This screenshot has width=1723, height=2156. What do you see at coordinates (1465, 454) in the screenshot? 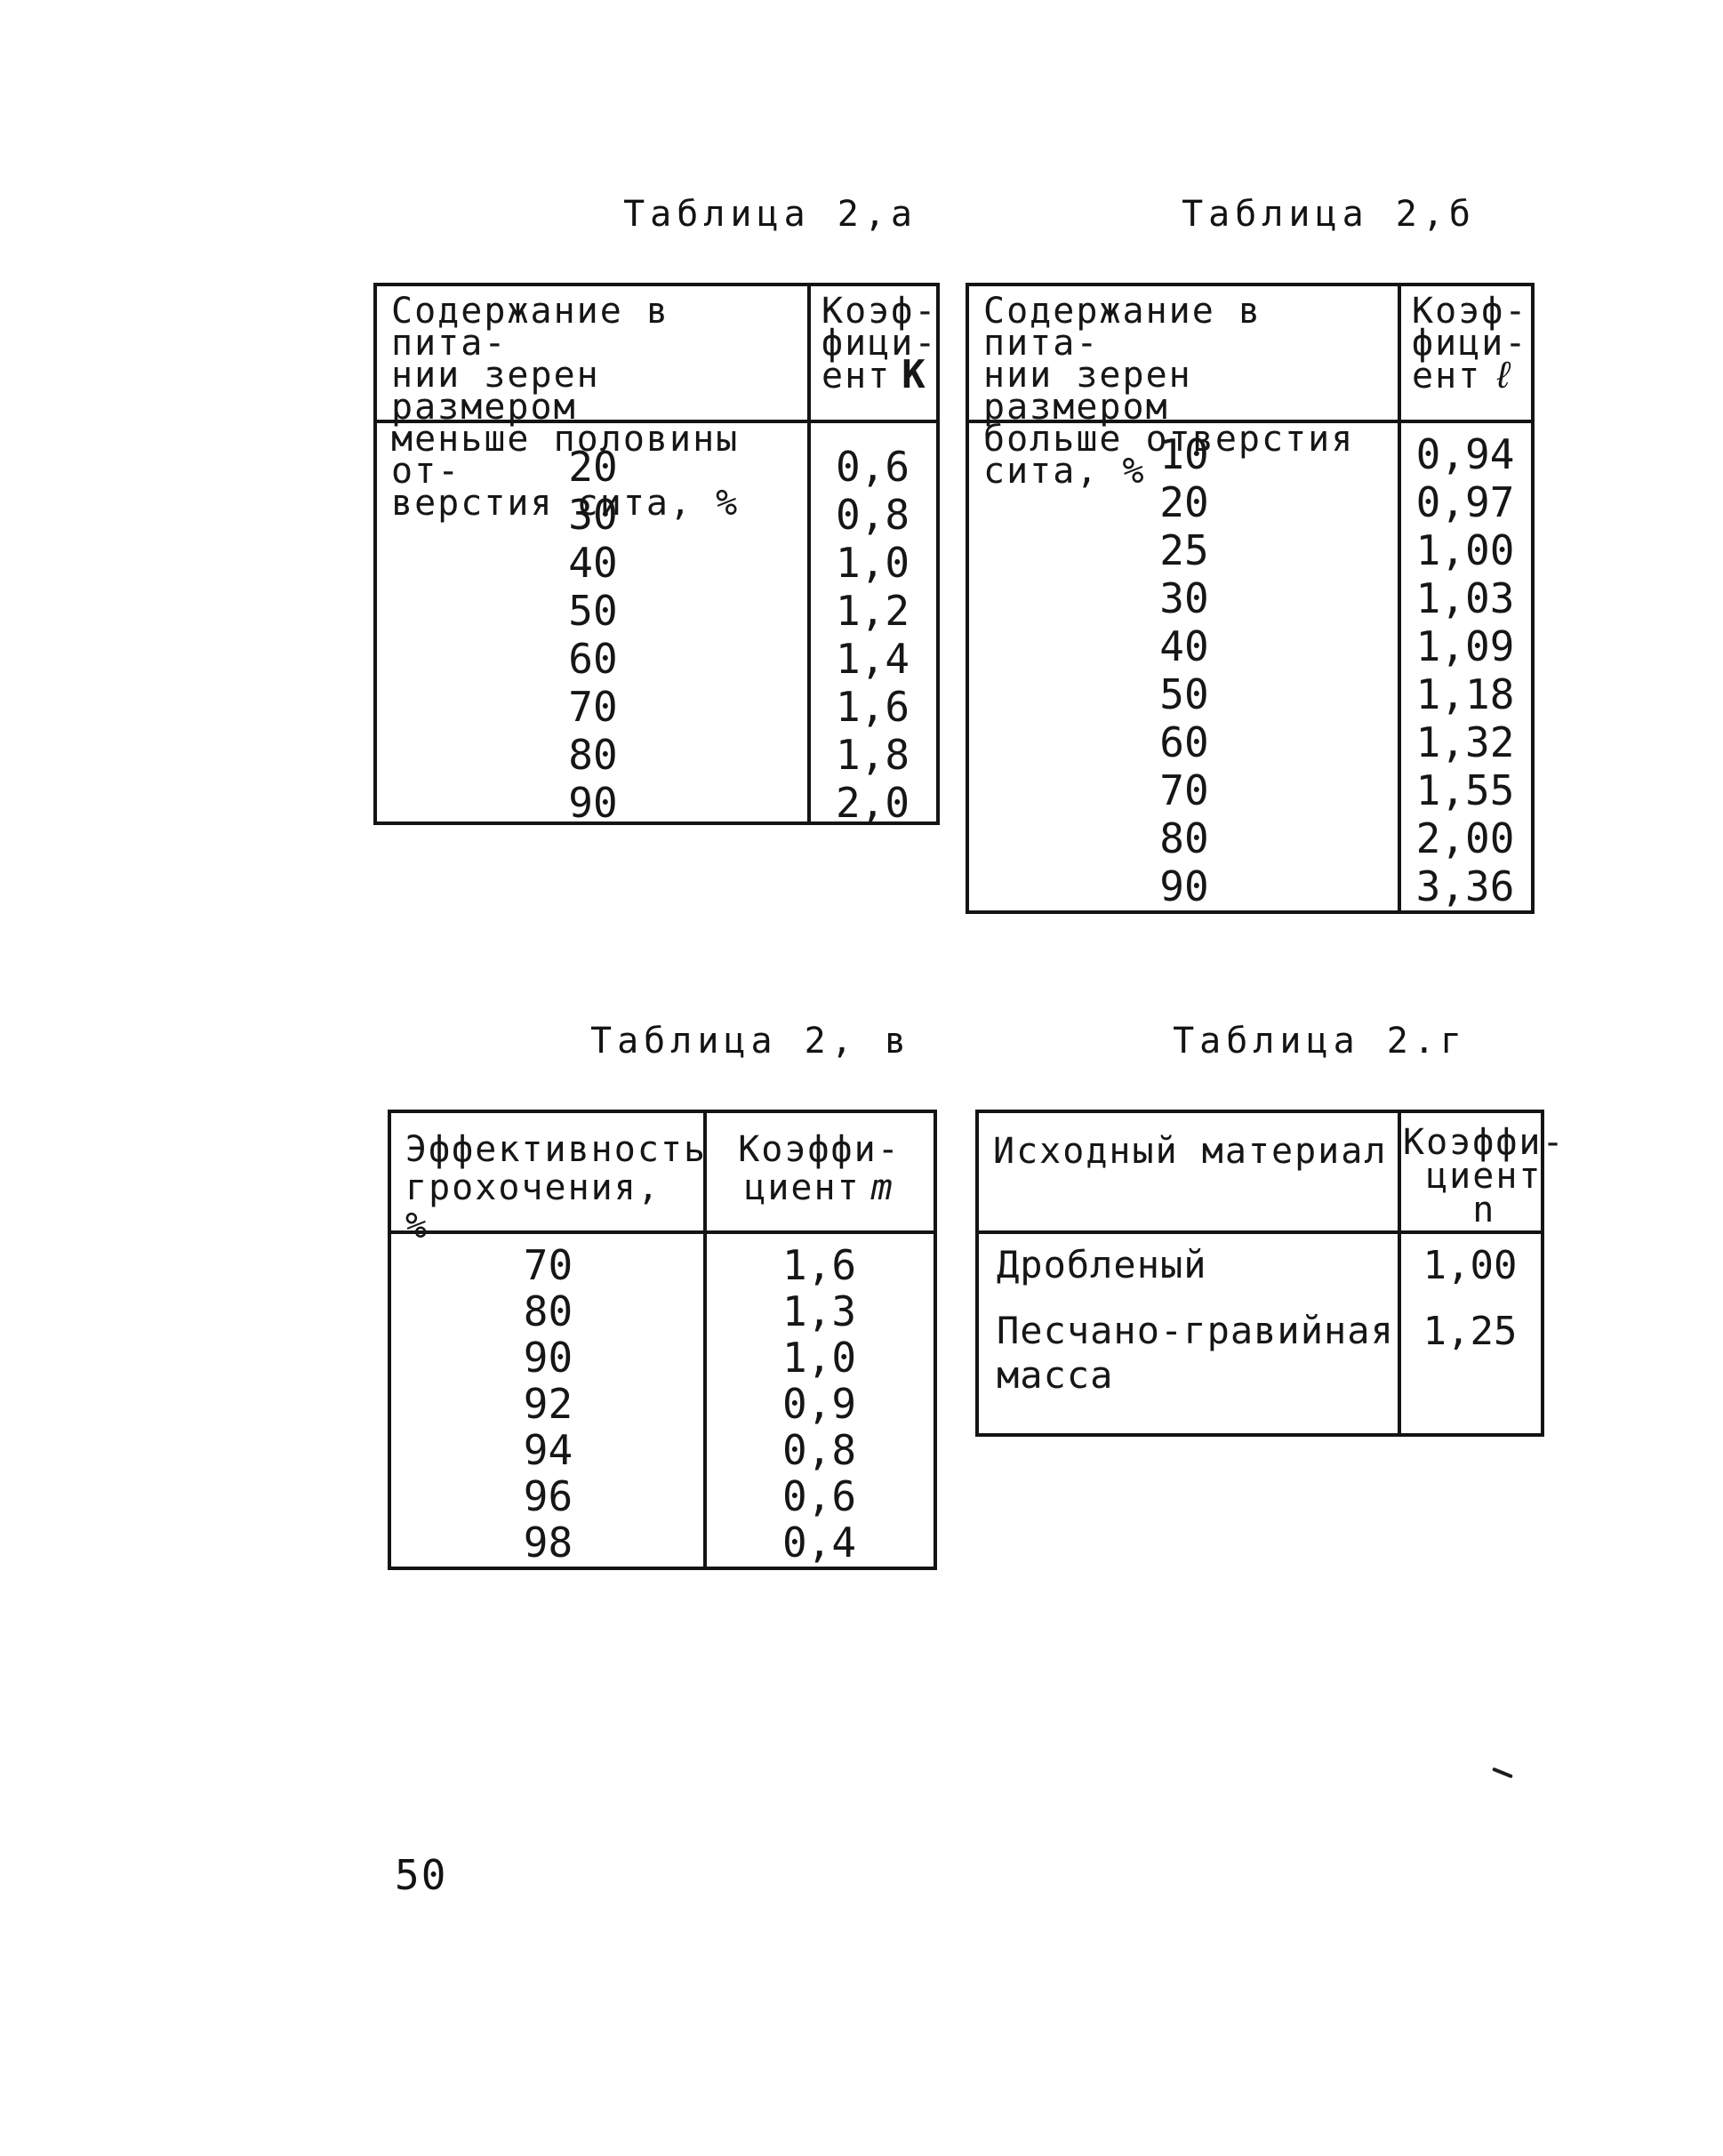
I see `table-cell: 0,94` at bounding box center [1465, 454].